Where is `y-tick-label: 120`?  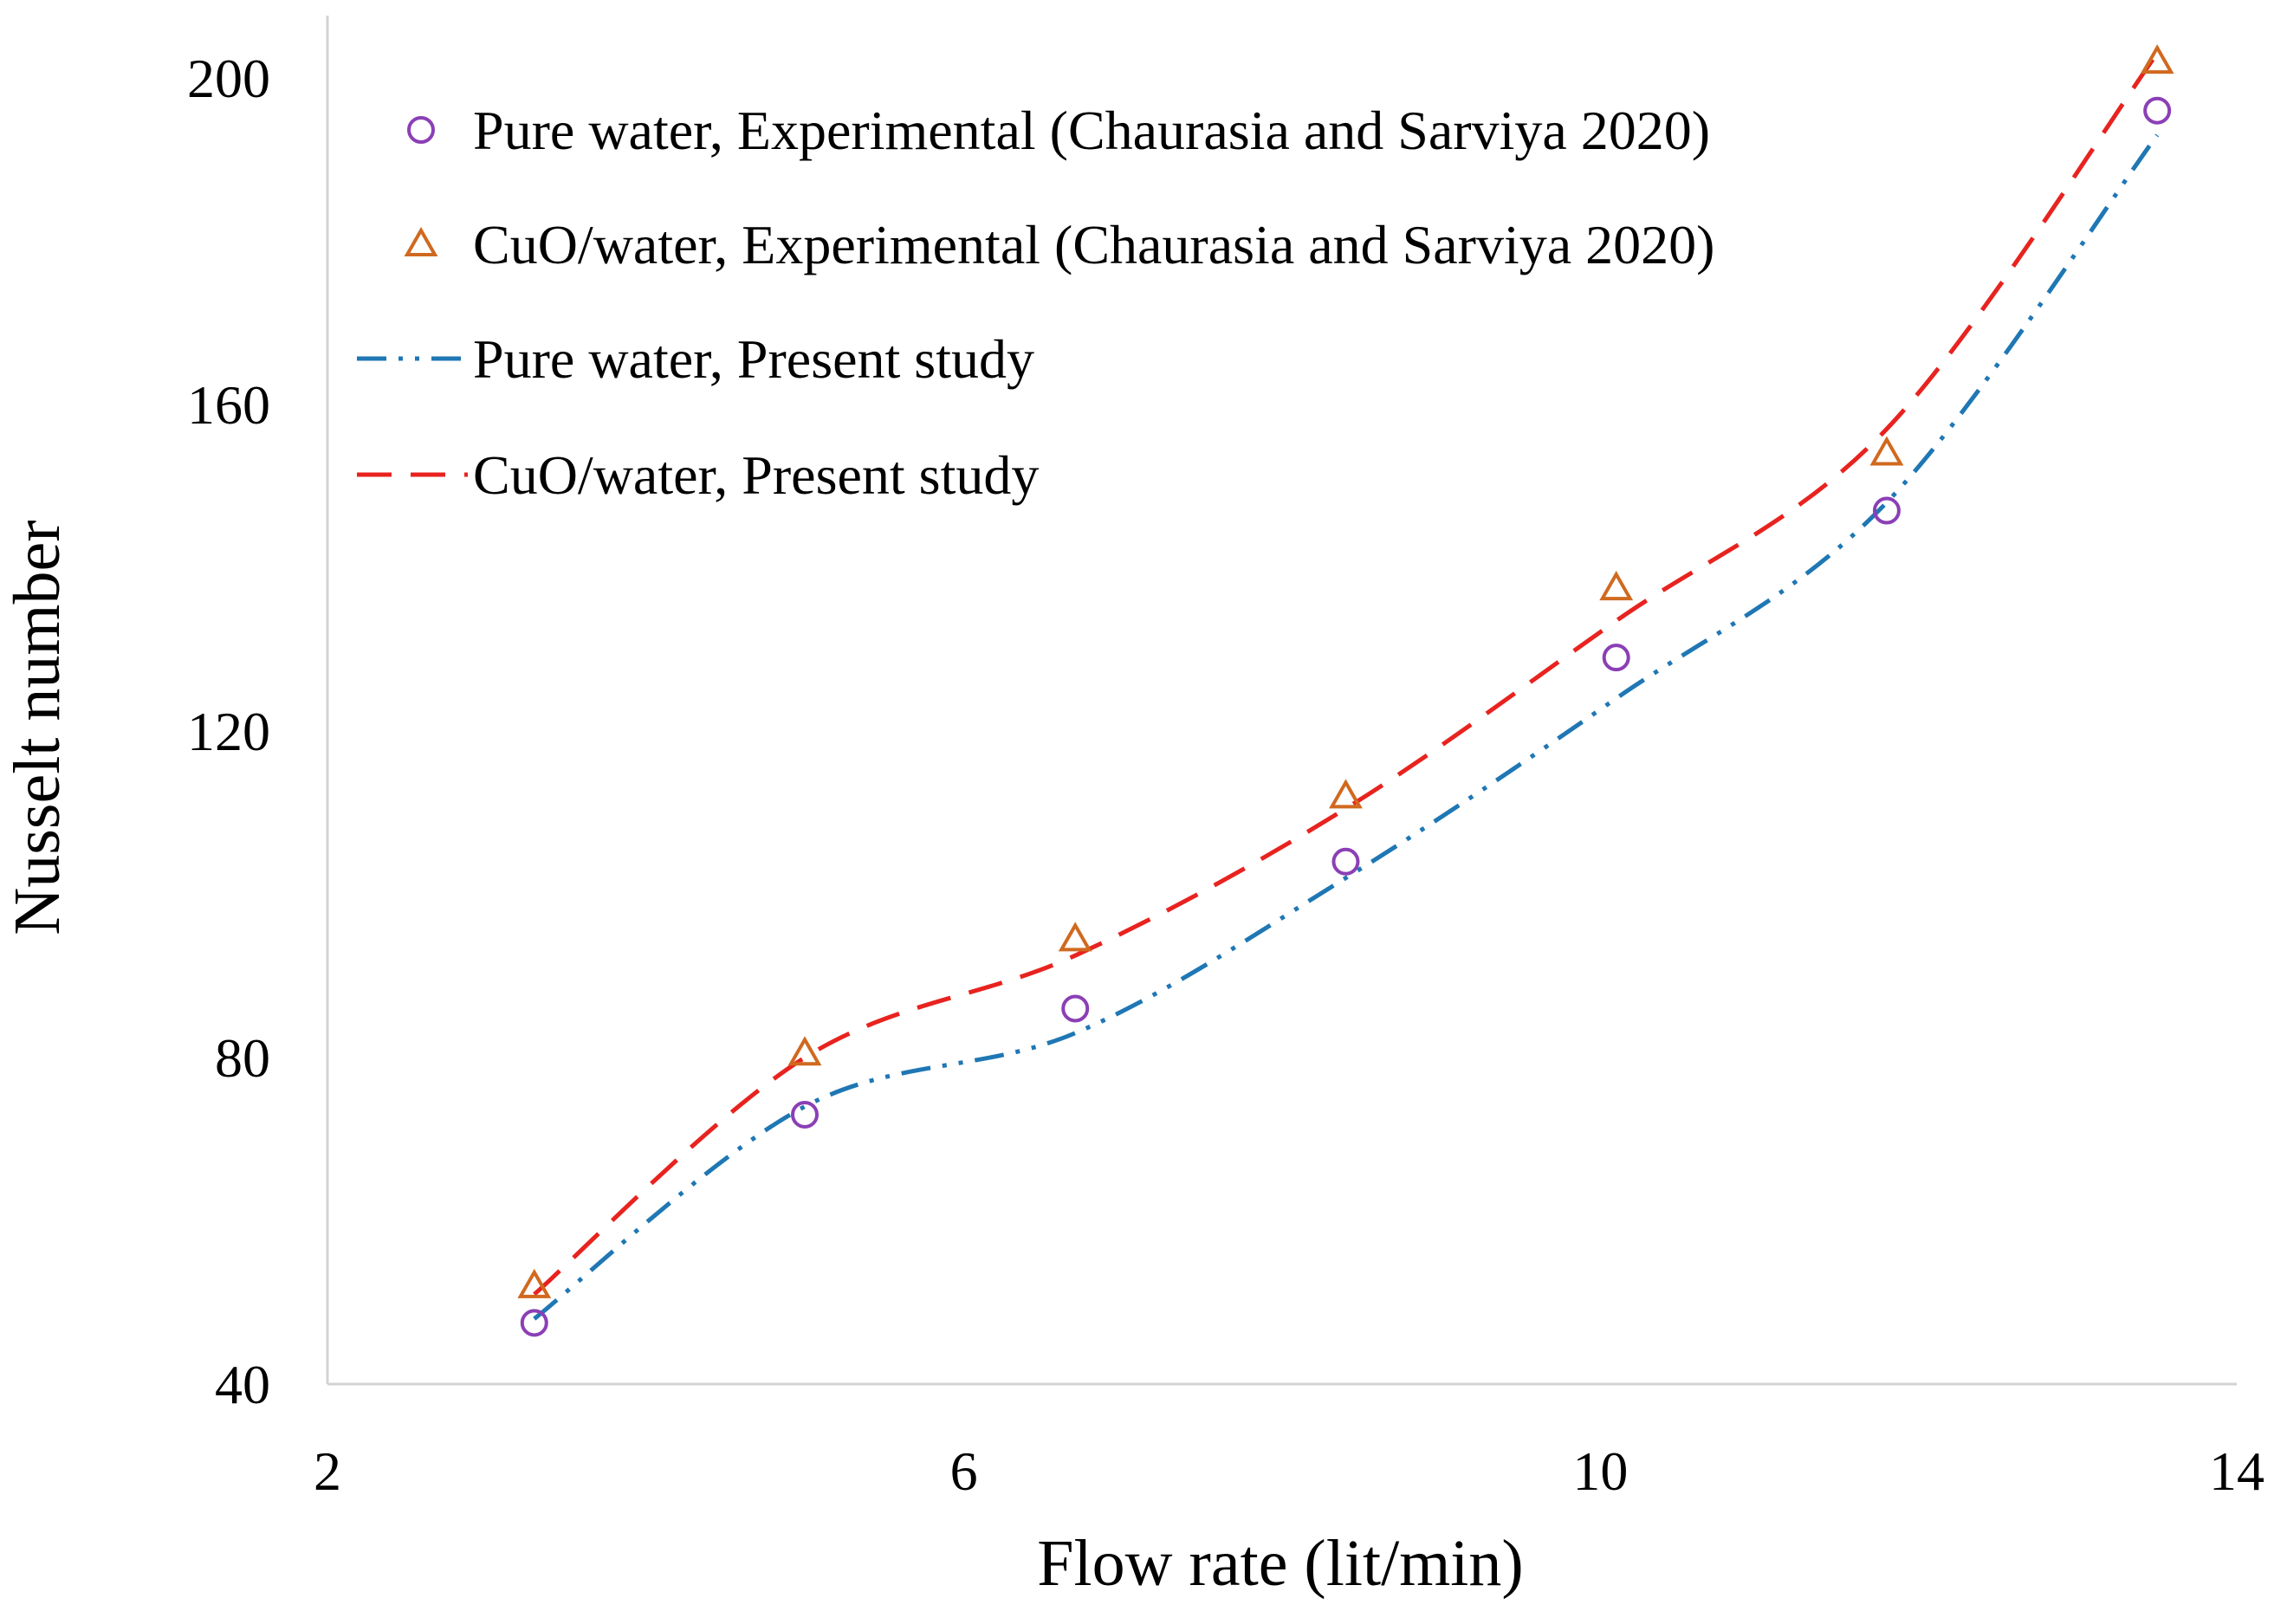
y-tick-label: 120 is located at coordinates (229, 731).